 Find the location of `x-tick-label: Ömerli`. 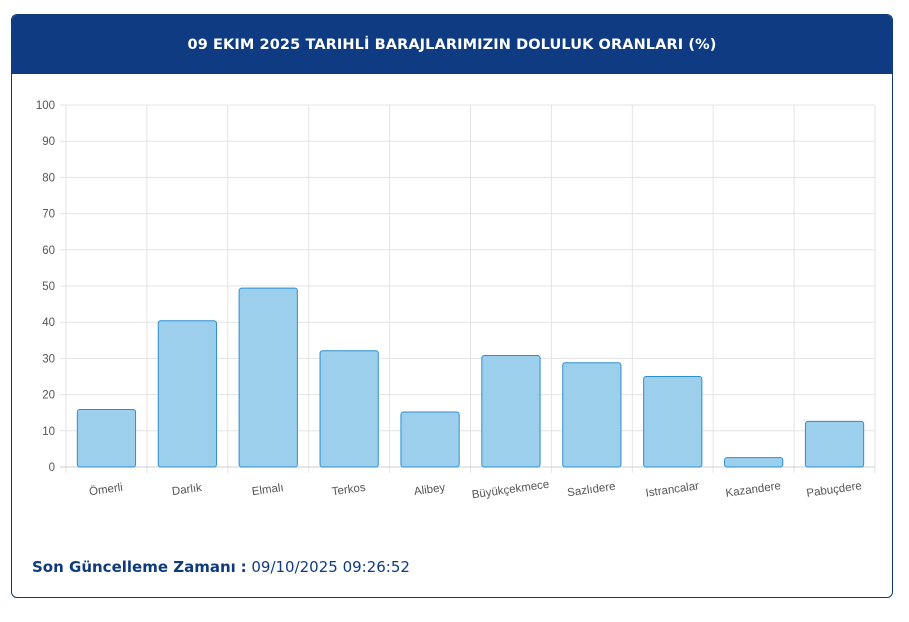

x-tick-label: Ömerli is located at coordinates (105, 490).